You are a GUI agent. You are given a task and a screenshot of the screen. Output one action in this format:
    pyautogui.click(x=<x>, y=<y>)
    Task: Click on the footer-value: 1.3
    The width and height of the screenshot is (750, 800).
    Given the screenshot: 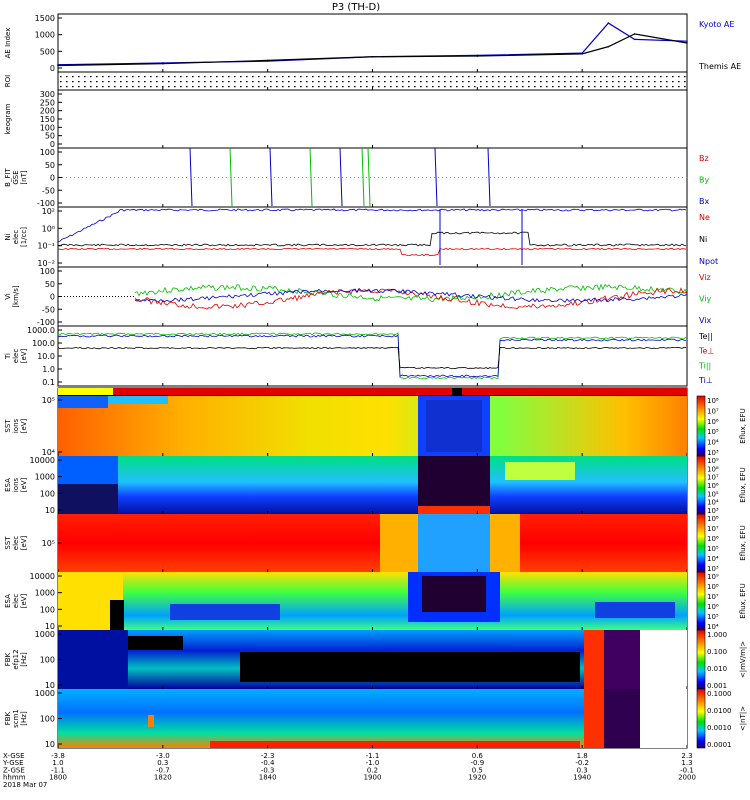 What is the action you would take?
    pyautogui.click(x=686, y=763)
    